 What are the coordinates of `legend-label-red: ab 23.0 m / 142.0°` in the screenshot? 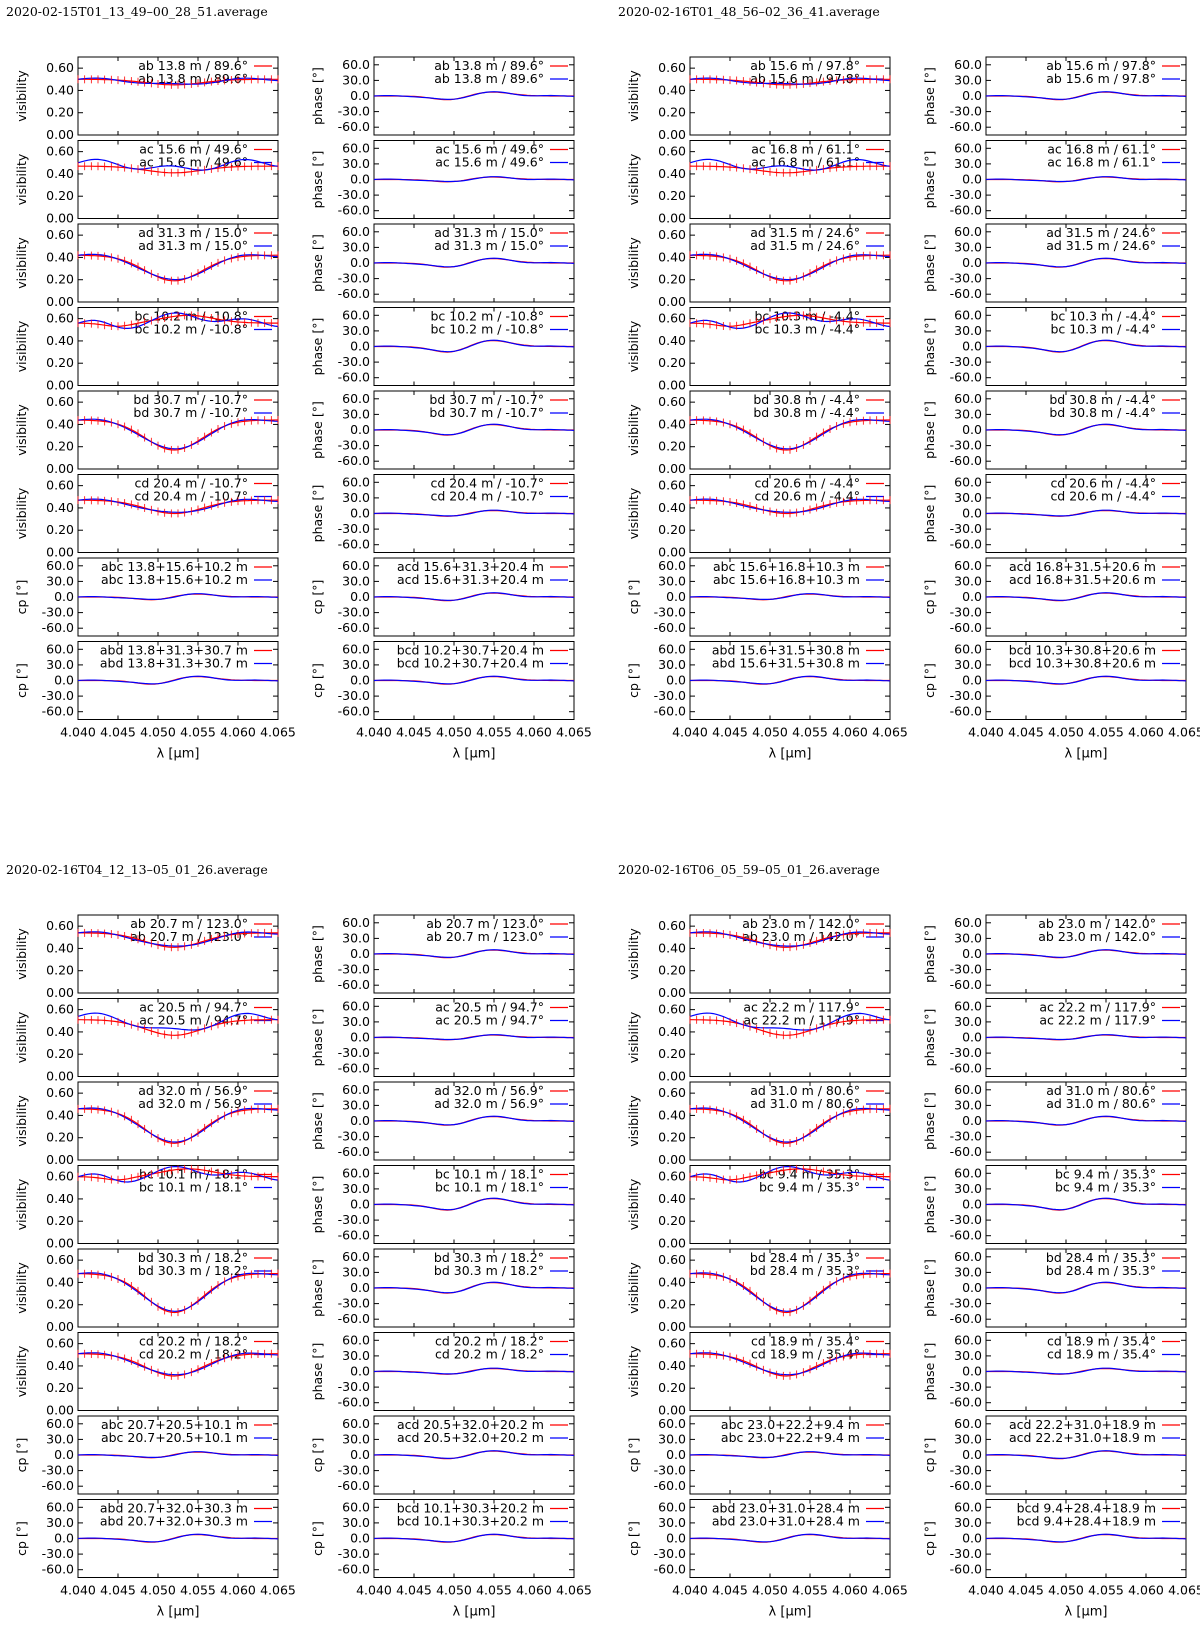 It's located at (801, 923).